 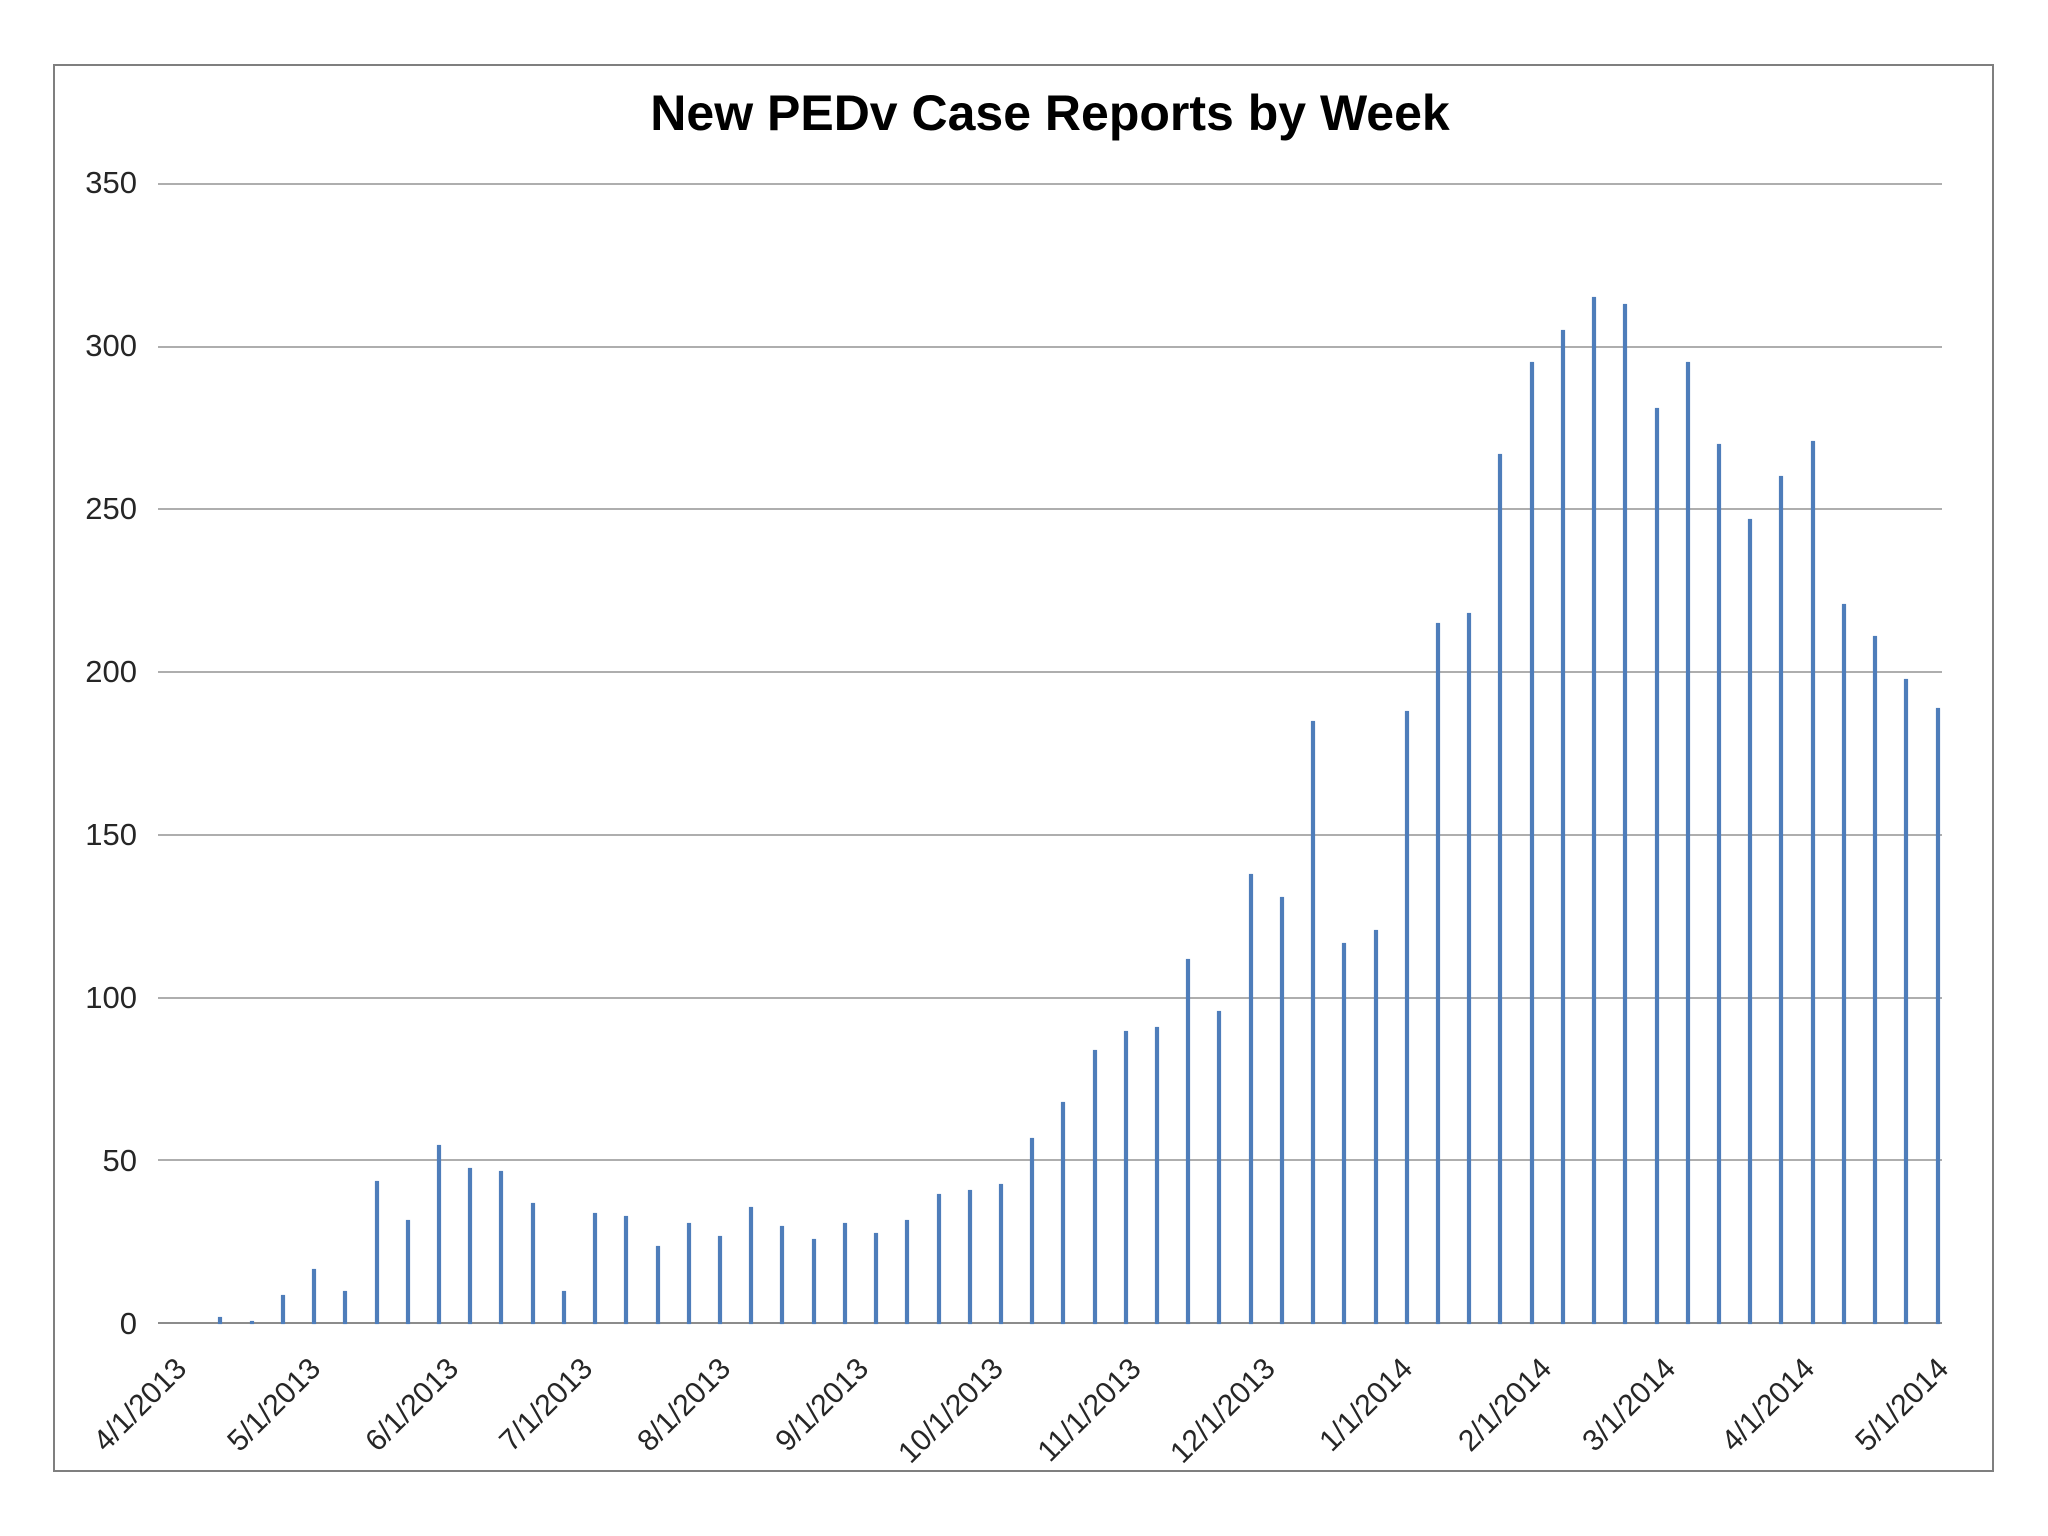 I want to click on bar-week-4/10/2014, so click(x=1844, y=964).